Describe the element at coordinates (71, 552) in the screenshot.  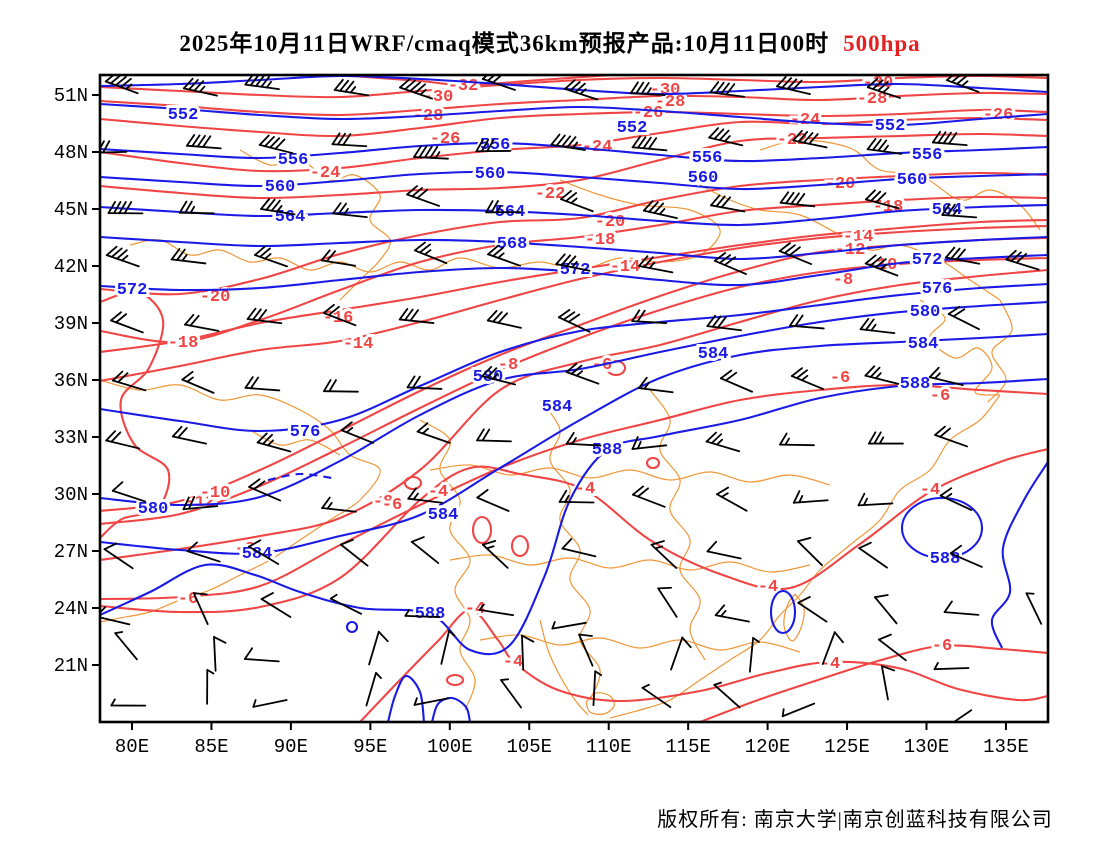
I see `lat-tick-label: 27N` at that location.